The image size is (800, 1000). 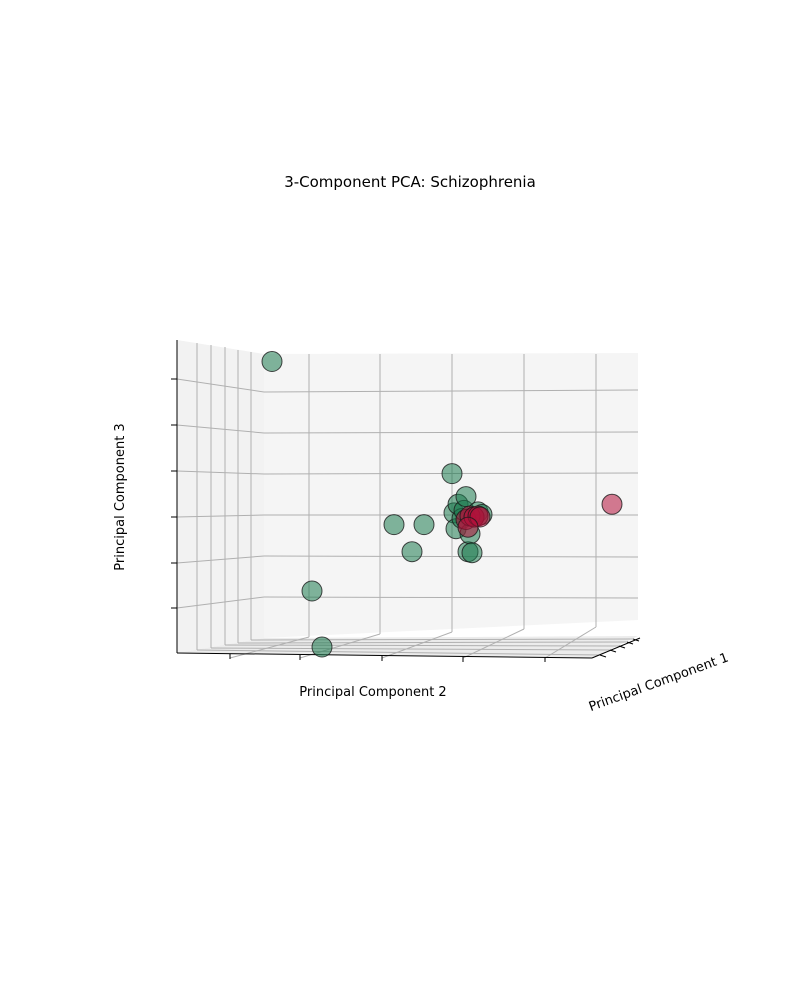 What do you see at coordinates (372, 692) in the screenshot?
I see `y-axis-label: Principal Component 2` at bounding box center [372, 692].